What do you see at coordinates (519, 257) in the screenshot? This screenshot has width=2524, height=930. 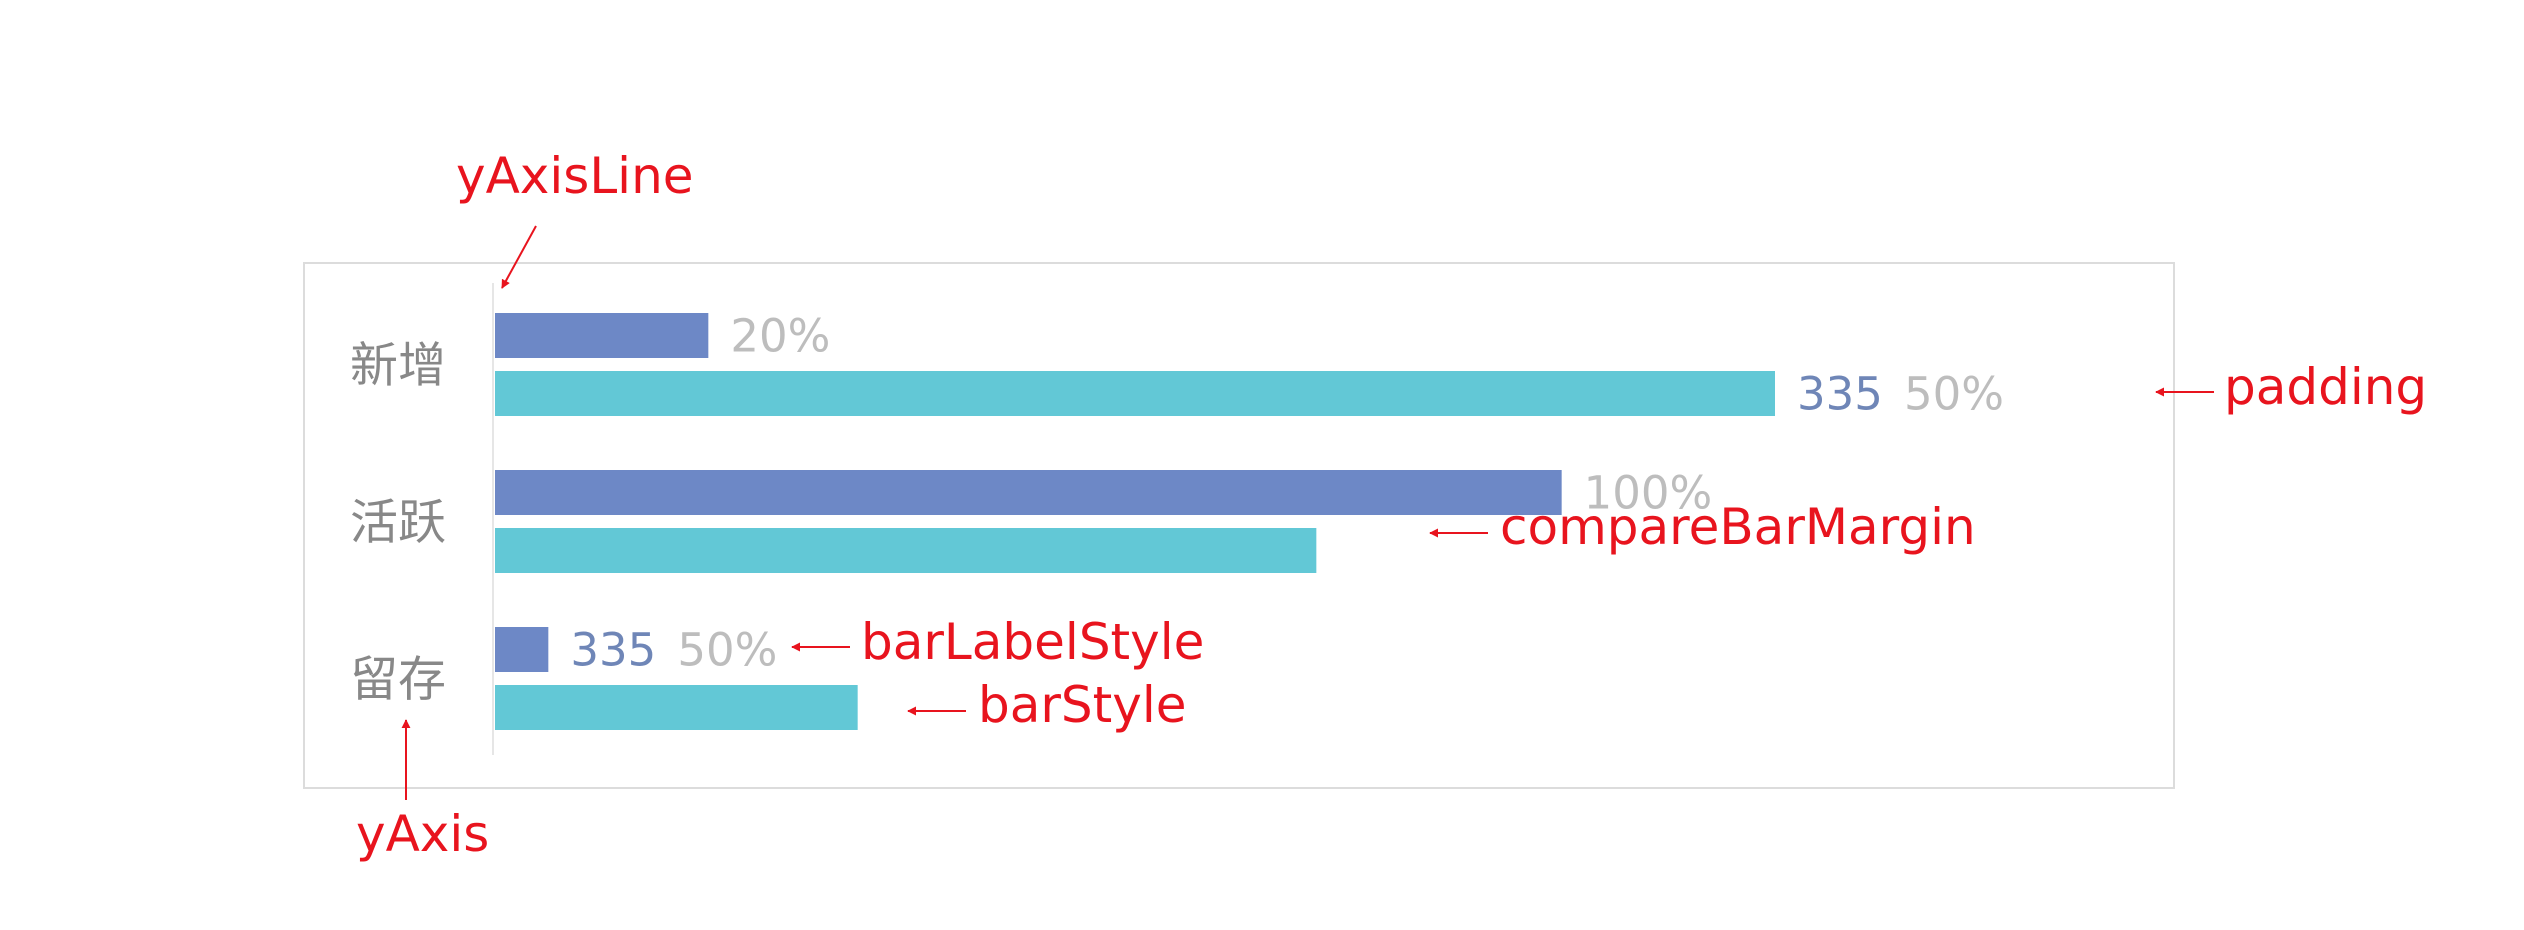 I see `annotation-y-axis-line-arrow` at bounding box center [519, 257].